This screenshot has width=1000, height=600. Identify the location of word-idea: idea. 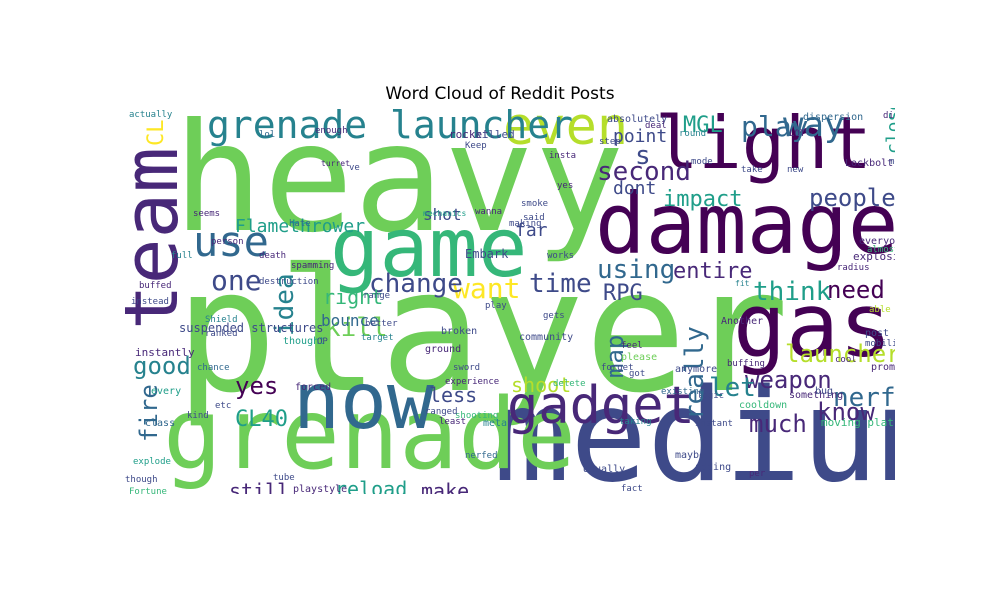
(285, 304).